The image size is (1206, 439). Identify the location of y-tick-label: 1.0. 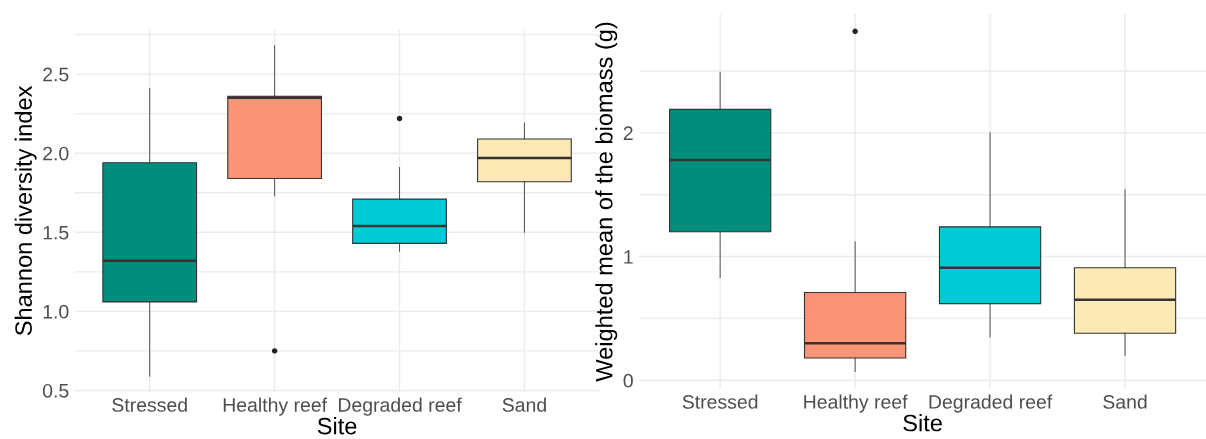
(56, 311).